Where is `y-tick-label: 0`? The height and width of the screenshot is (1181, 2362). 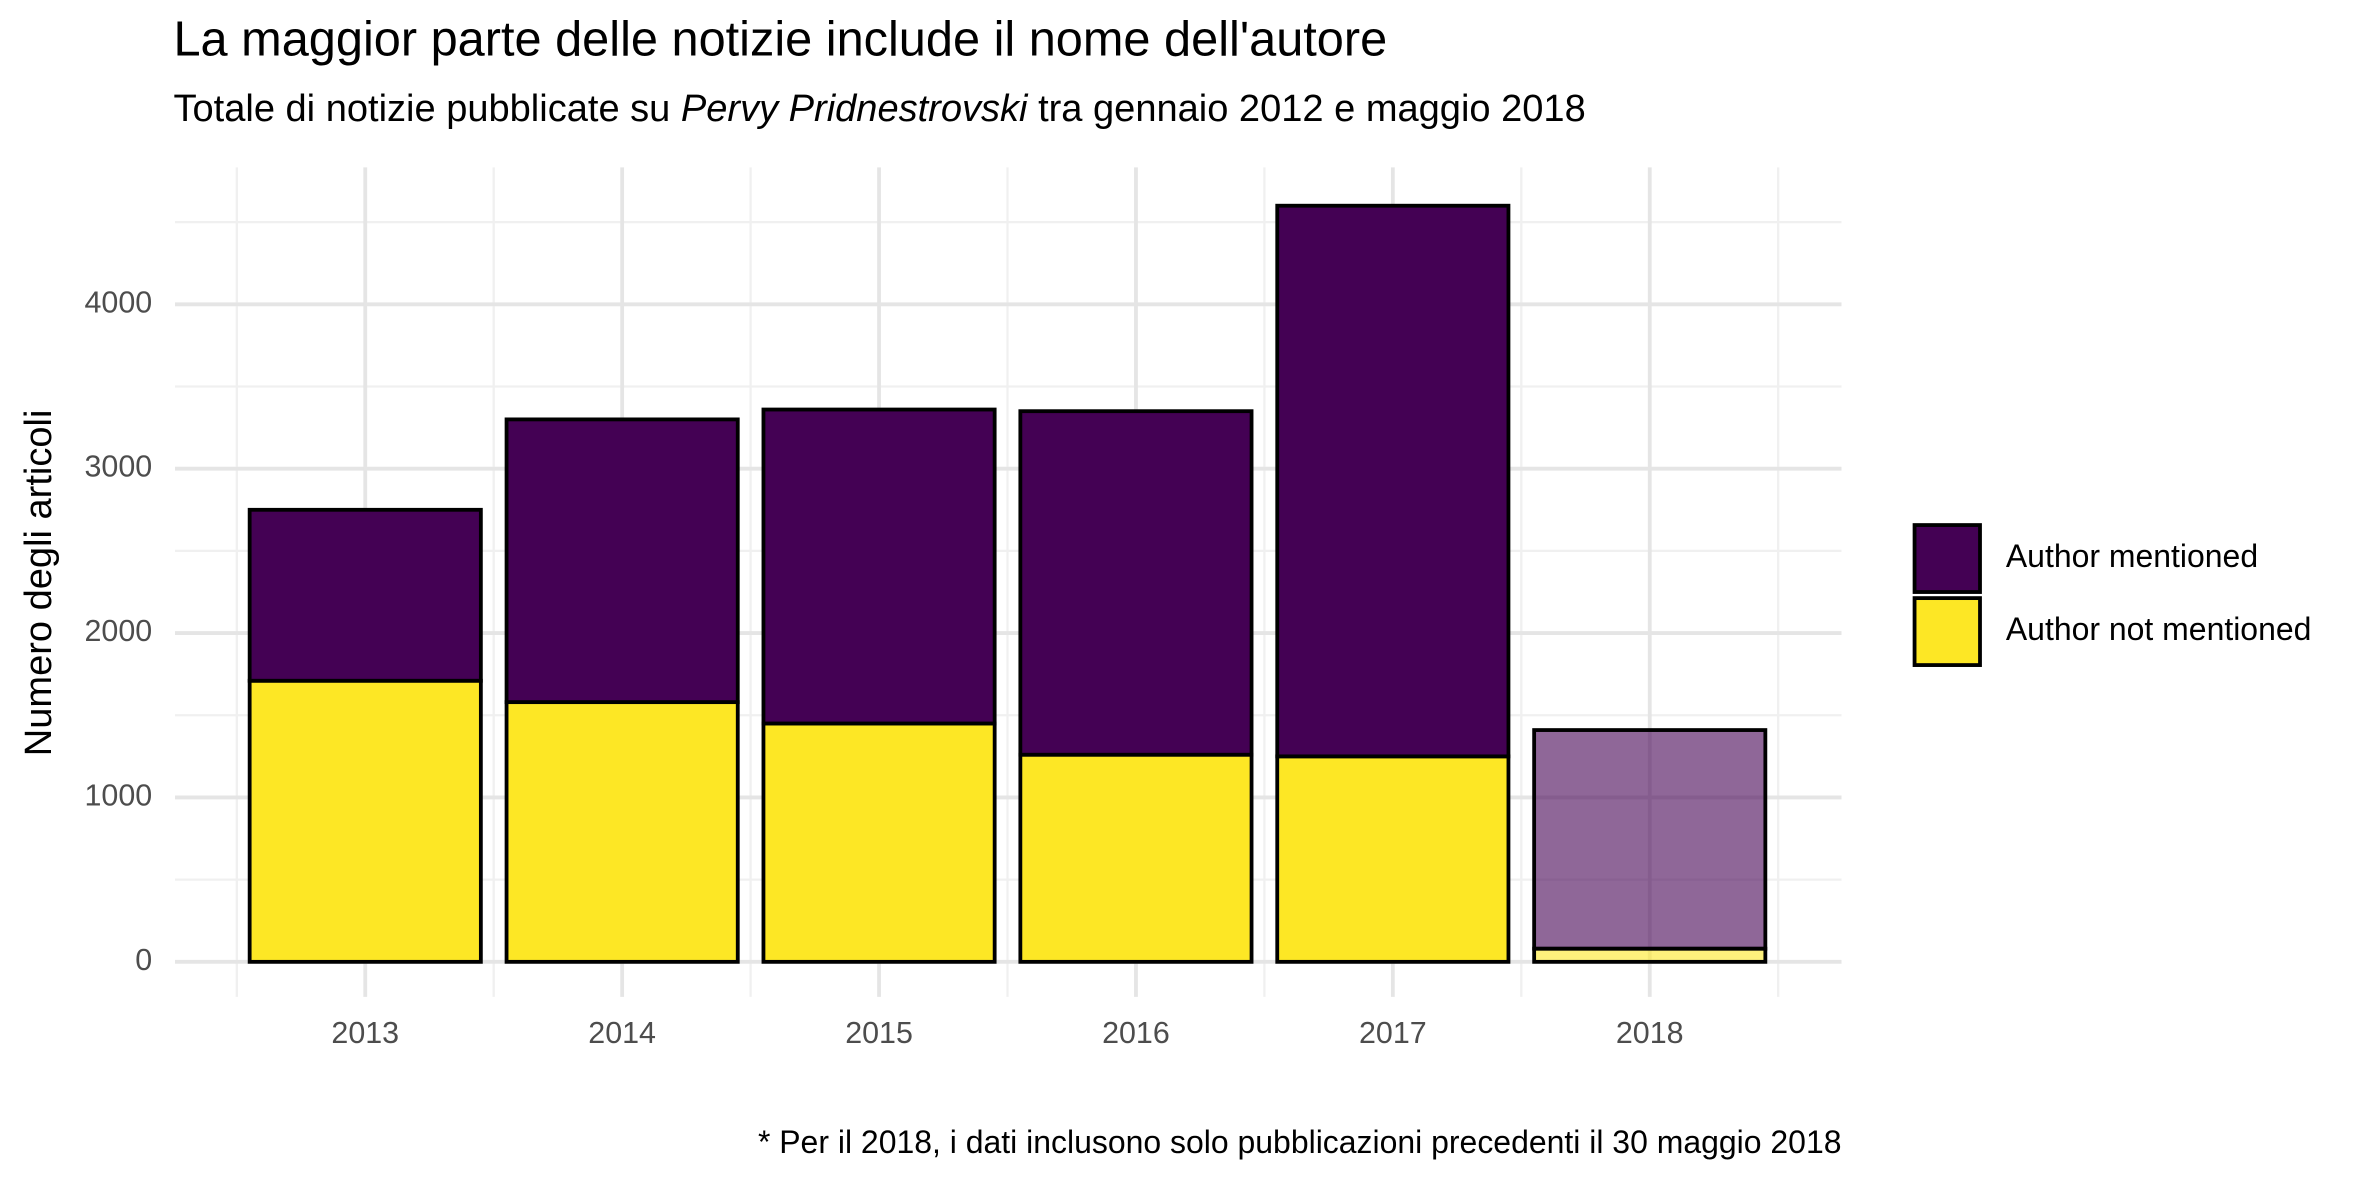
y-tick-label: 0 is located at coordinates (143, 960).